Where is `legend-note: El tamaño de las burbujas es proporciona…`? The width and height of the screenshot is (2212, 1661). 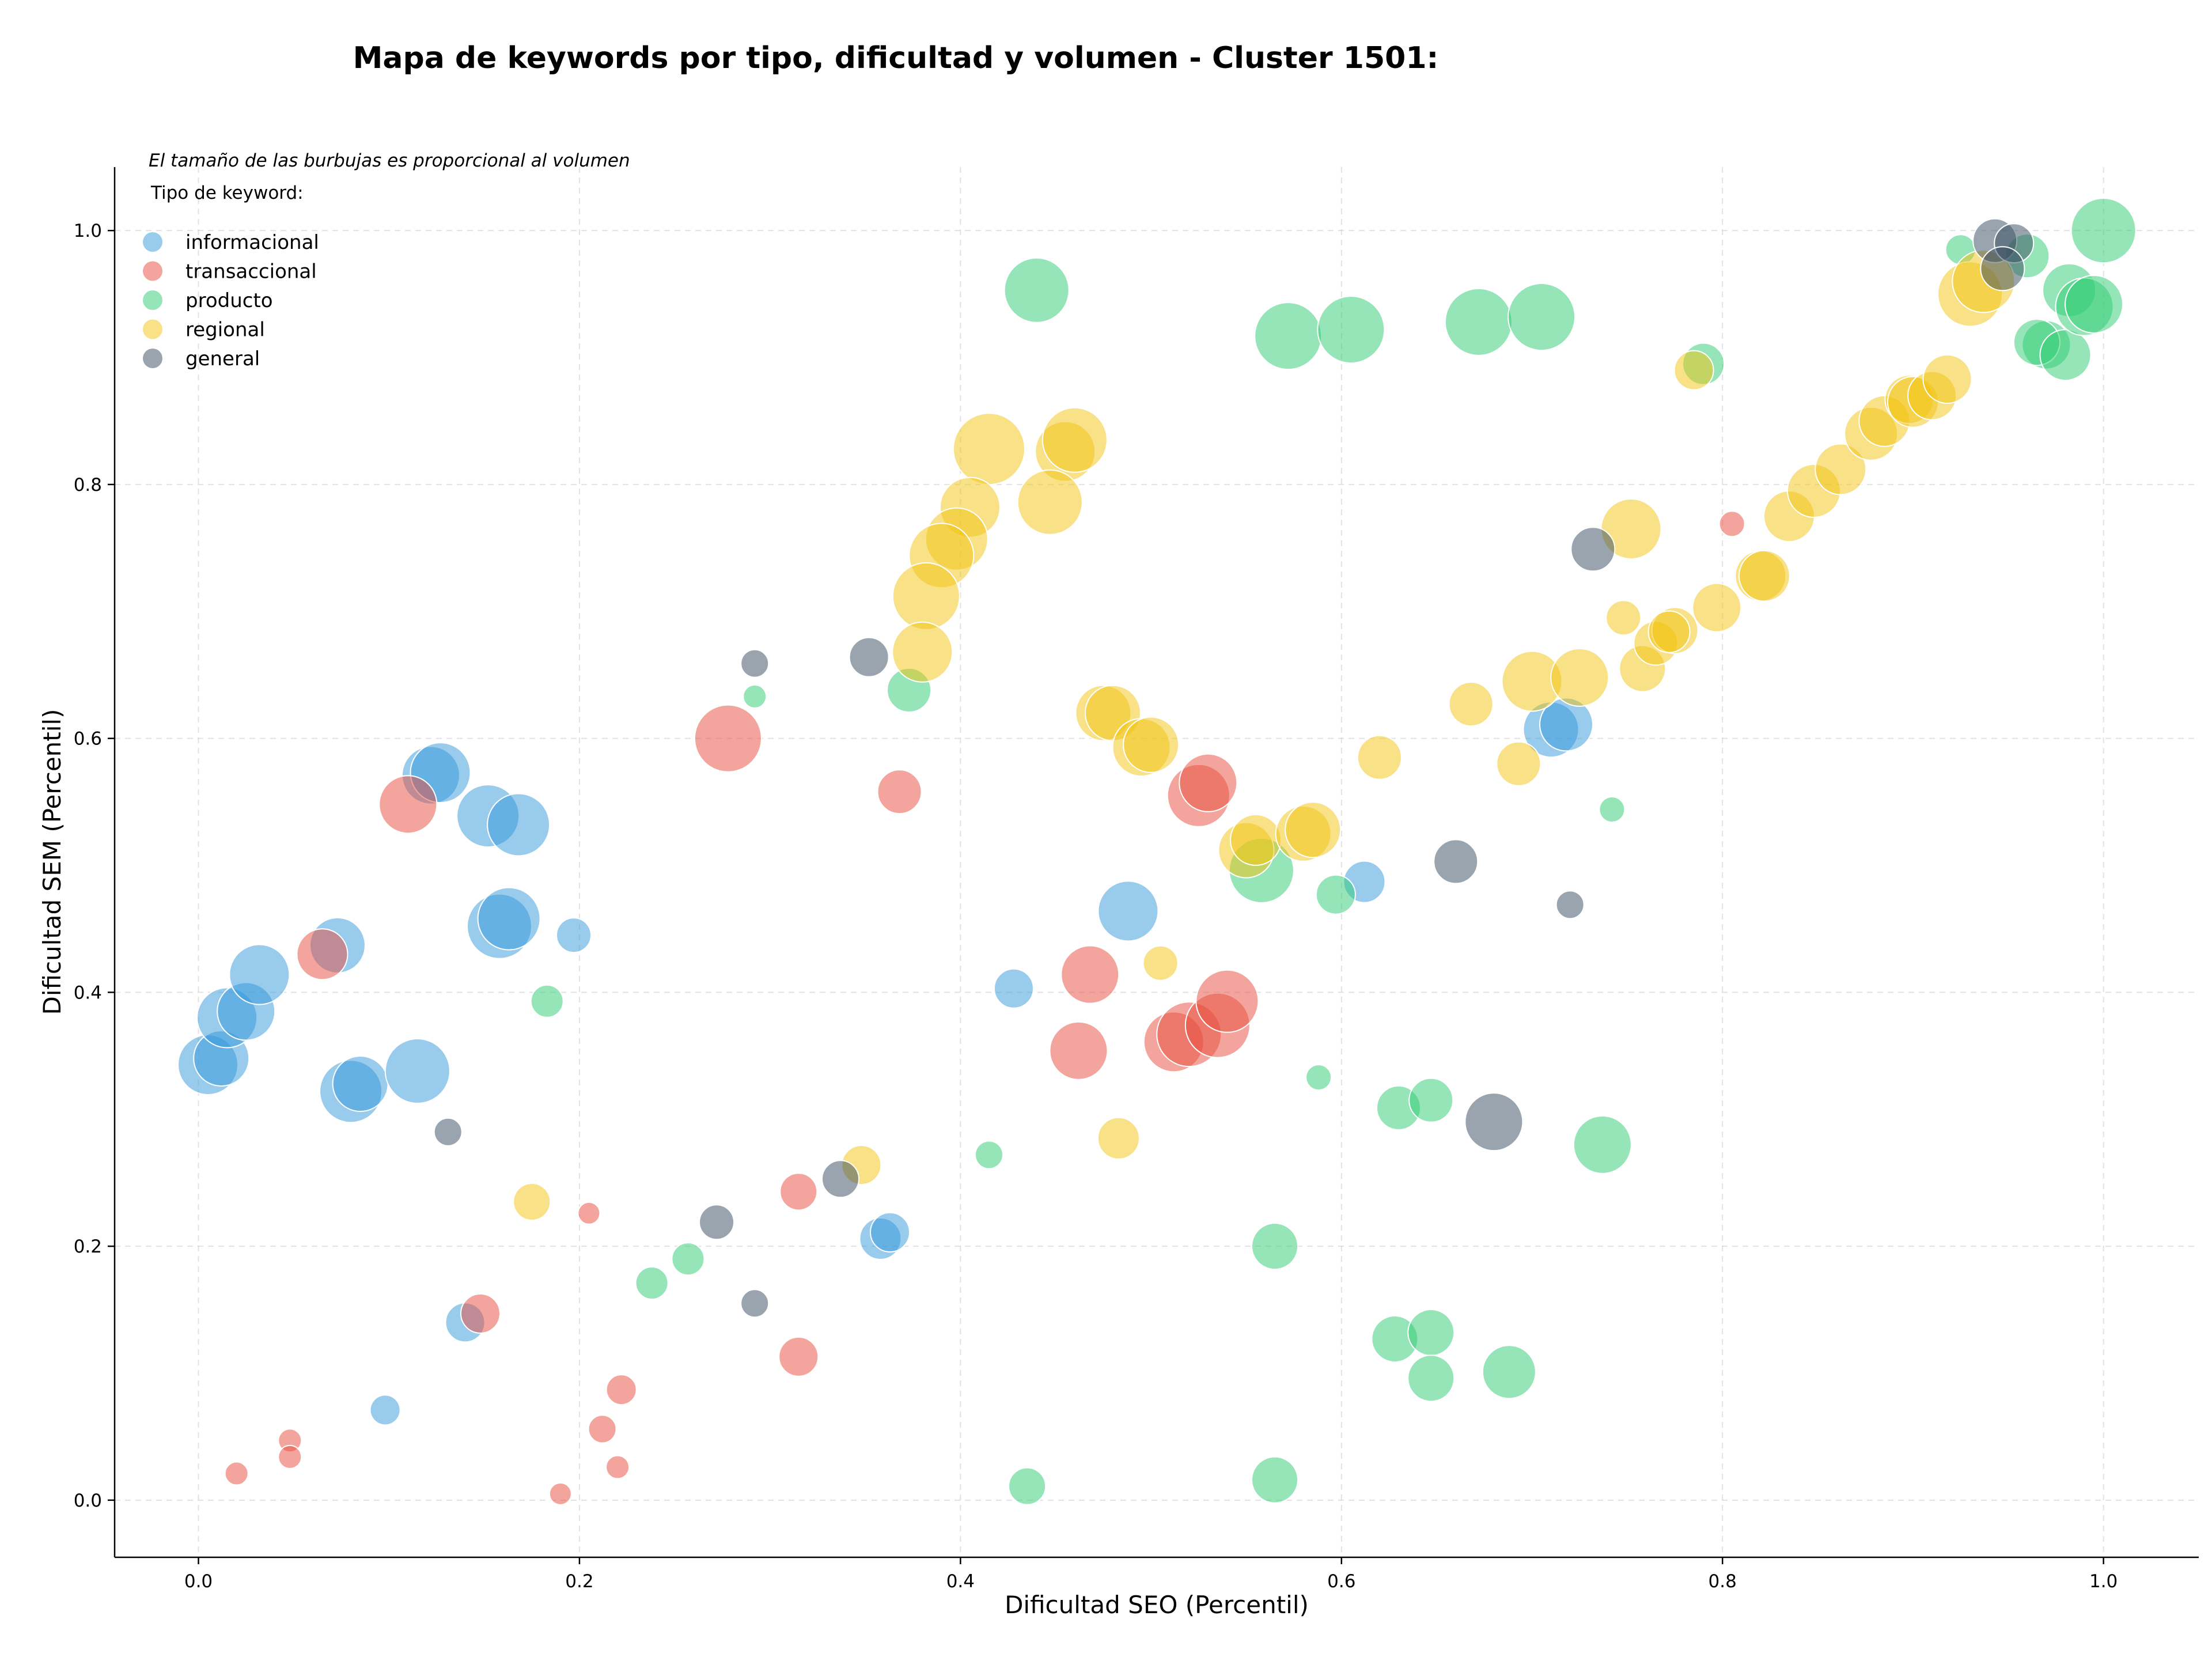
legend-note: El tamaño de las burbujas es proporciona… is located at coordinates (389, 160).